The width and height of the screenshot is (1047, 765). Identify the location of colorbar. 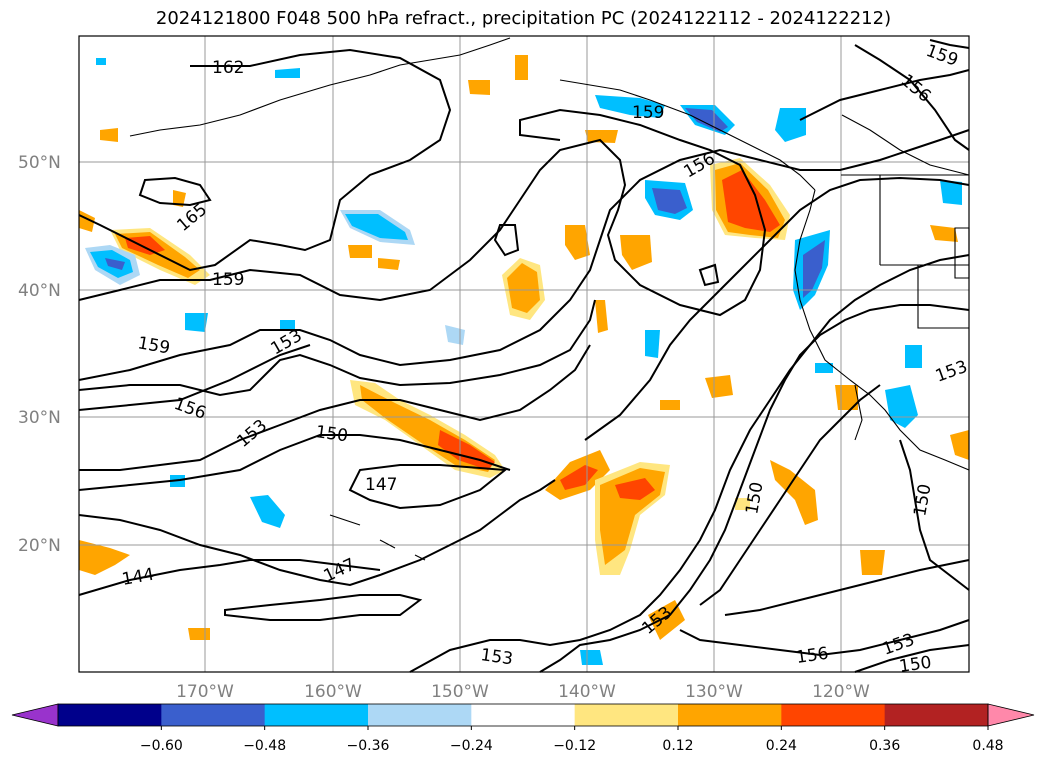
(523, 715).